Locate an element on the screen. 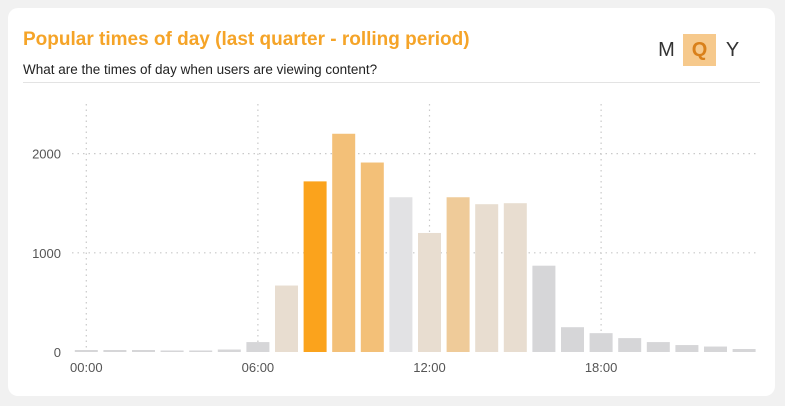  x-tick-label: 18:00 is located at coordinates (601, 367).